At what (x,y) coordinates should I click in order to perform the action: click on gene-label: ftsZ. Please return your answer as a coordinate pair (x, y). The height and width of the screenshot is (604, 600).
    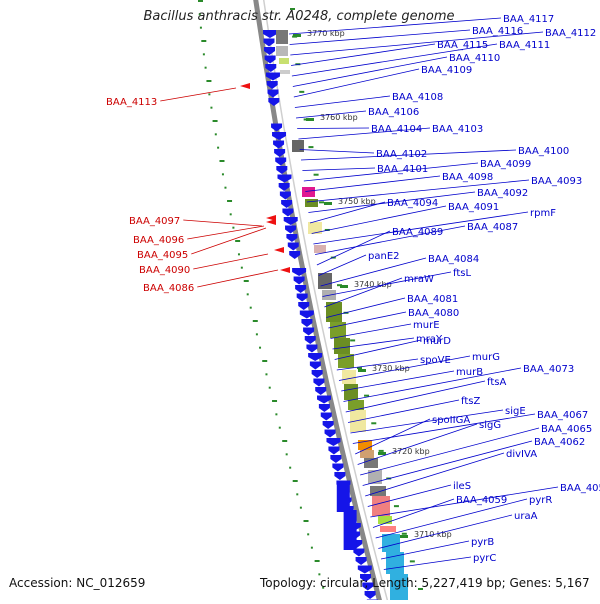
    Looking at the image, I should click on (470, 401).